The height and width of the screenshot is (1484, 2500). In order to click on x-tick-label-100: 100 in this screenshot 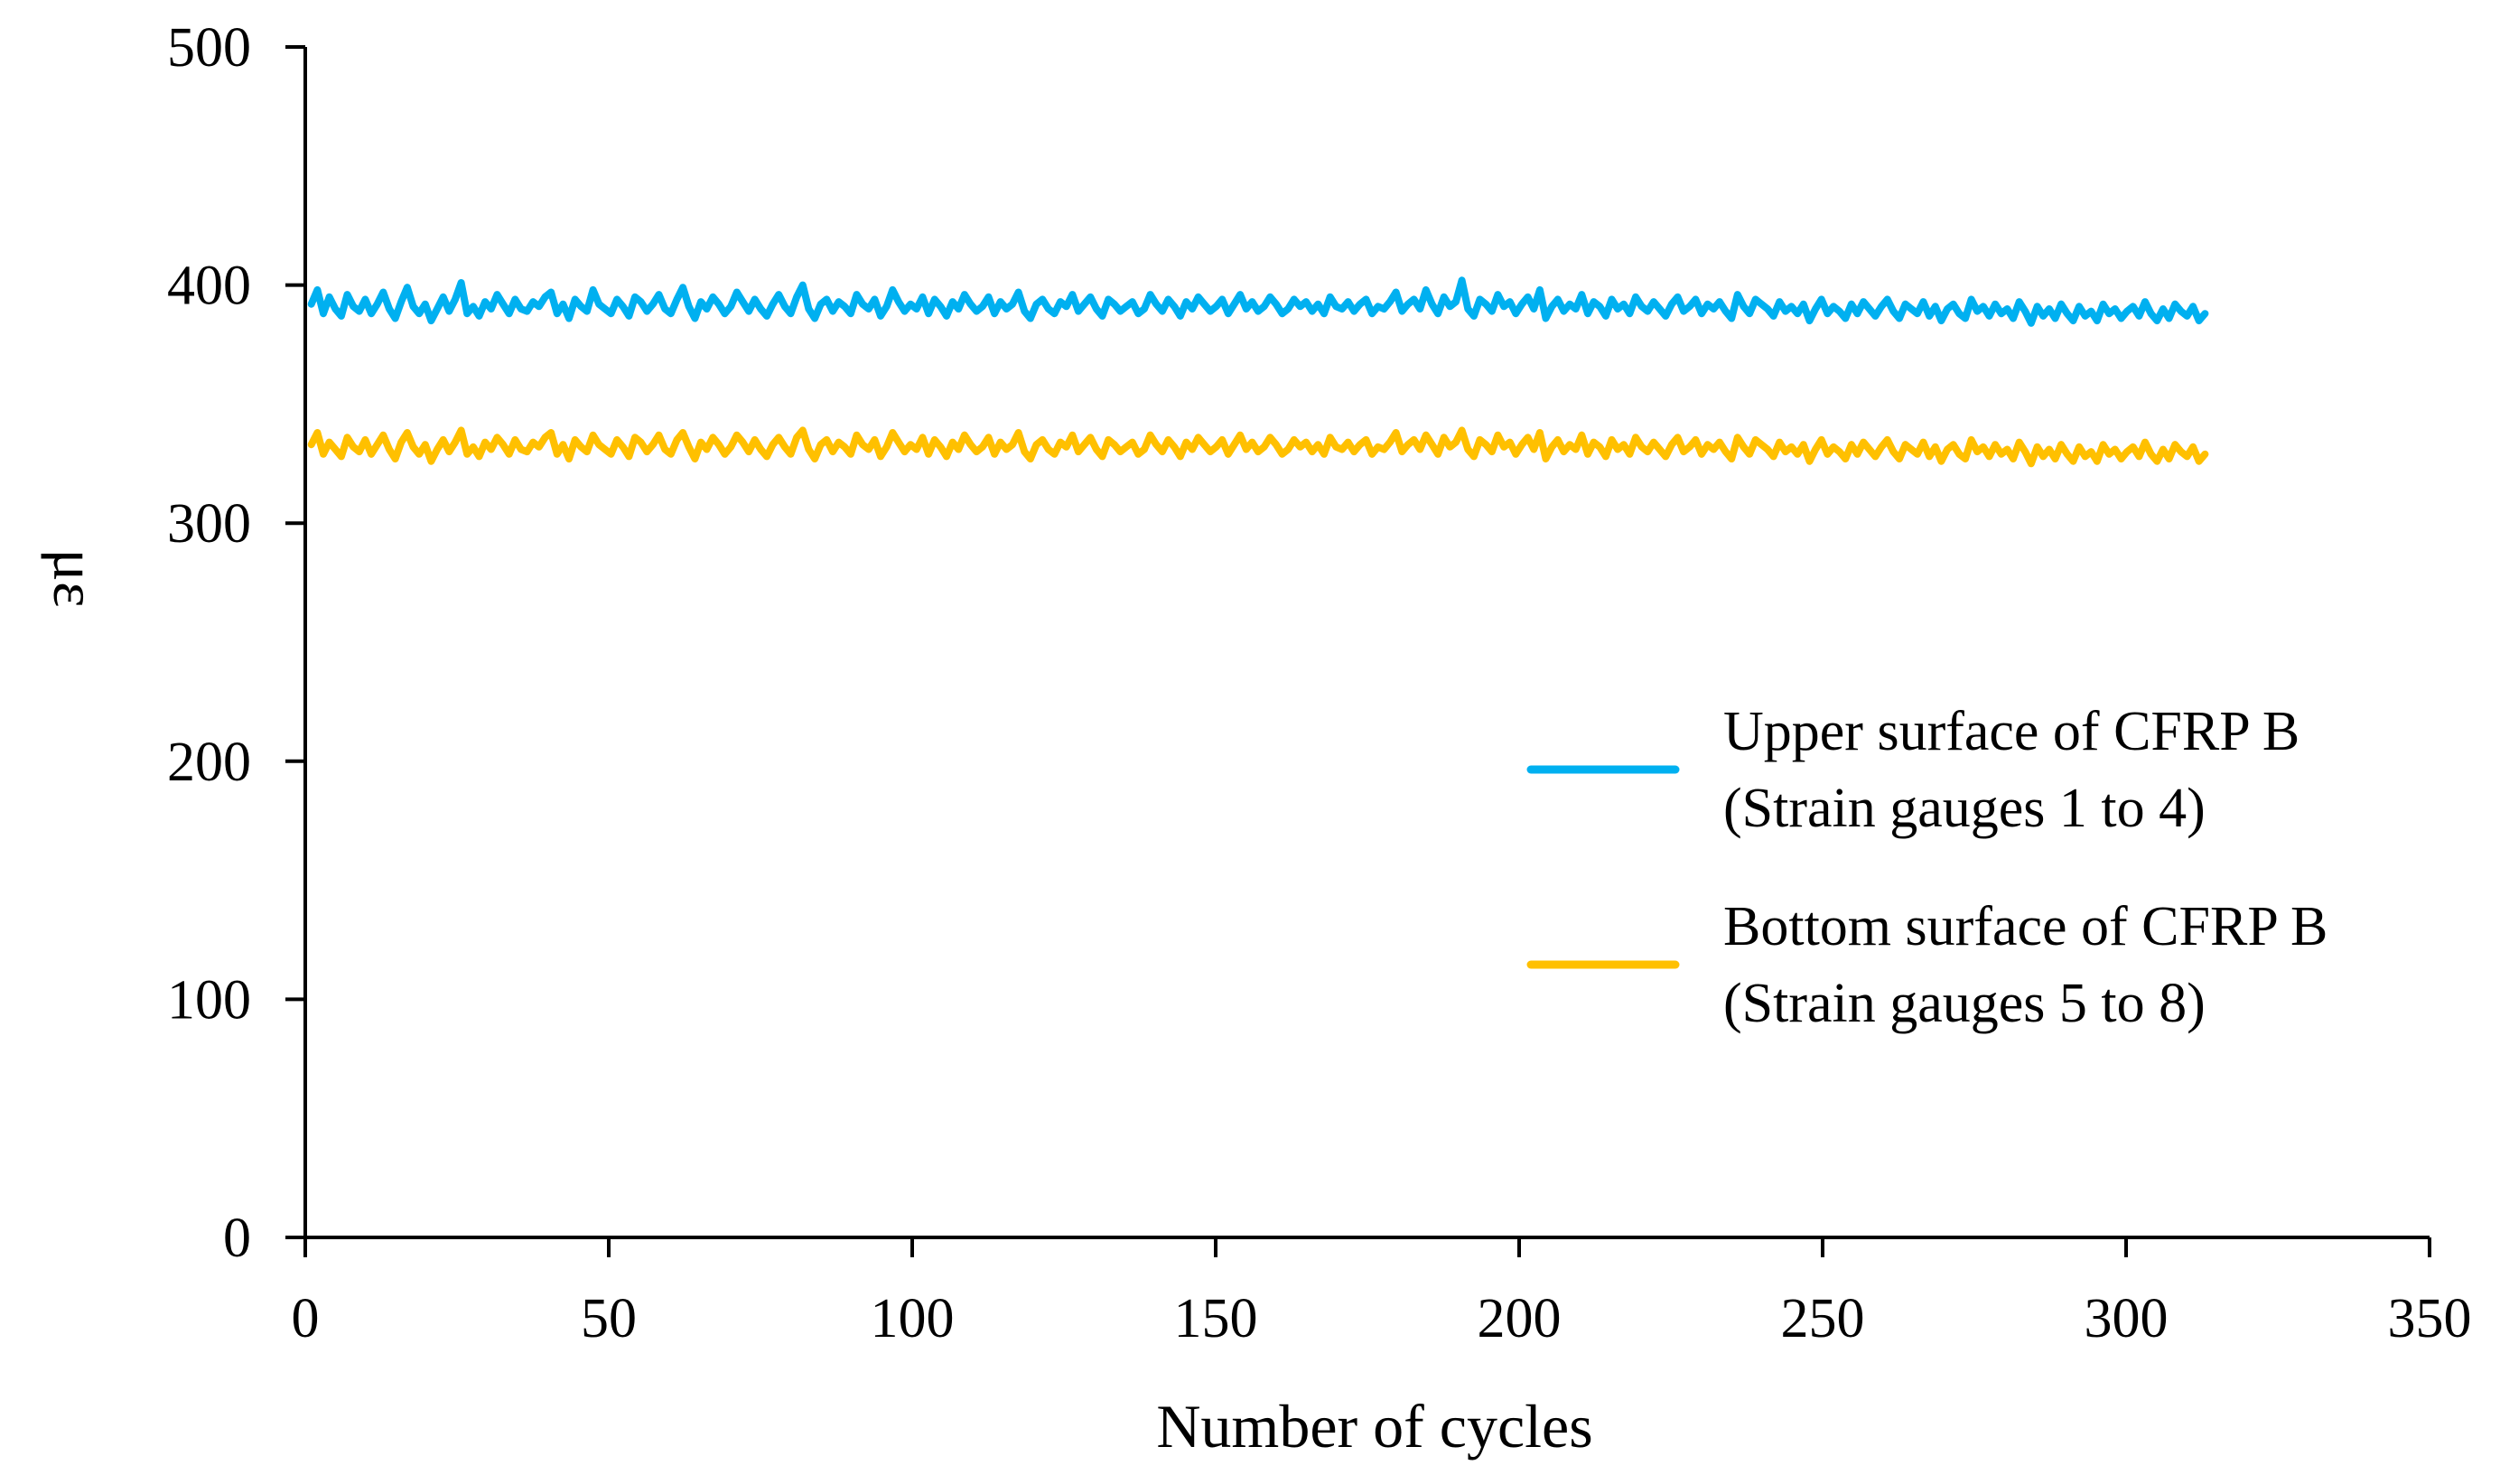, I will do `click(913, 1319)`.